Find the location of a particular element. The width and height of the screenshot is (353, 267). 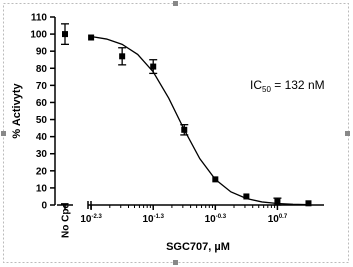

x-tick-exponent: -2.3 is located at coordinates (96, 217).